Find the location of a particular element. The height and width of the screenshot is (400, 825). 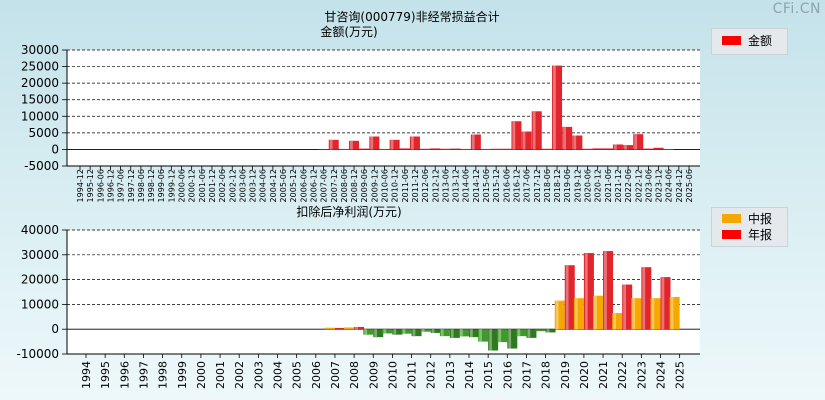

bottom-legend: 中报 年报 is located at coordinates (749, 227).